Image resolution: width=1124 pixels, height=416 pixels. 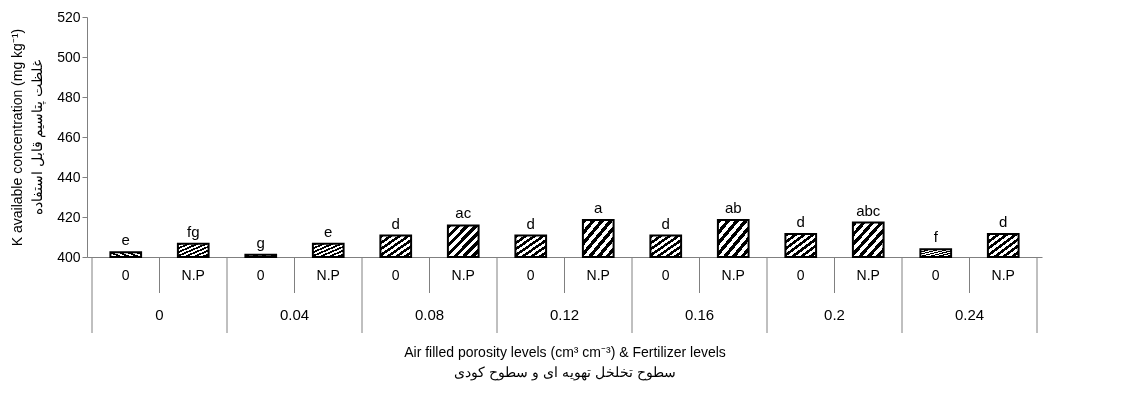 I want to click on y-tick-label: 400, so click(x=69, y=256).